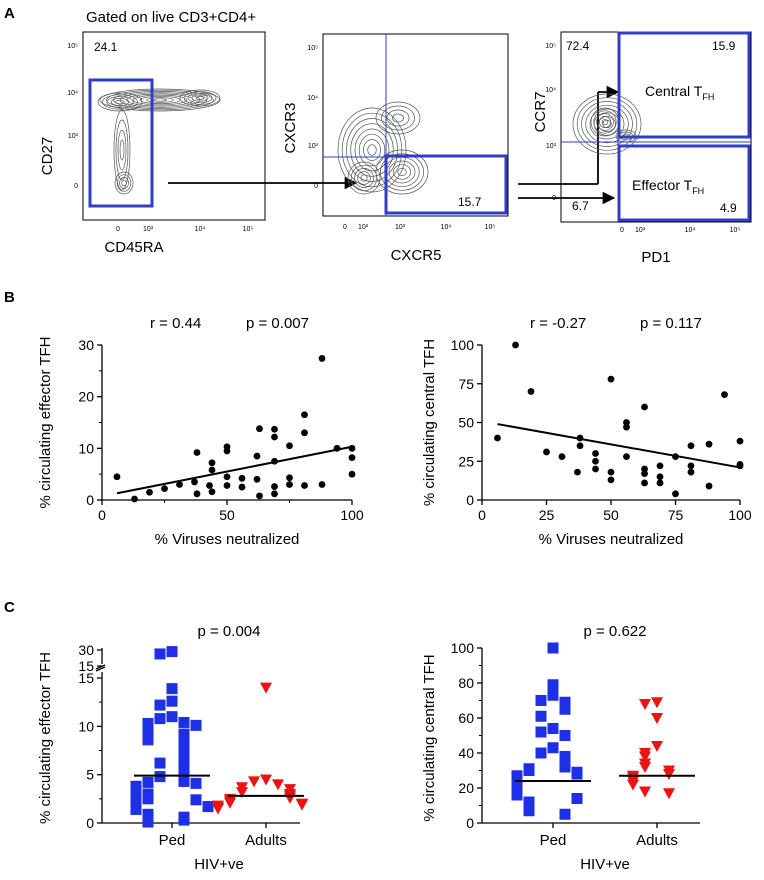 This screenshot has height=880, width=764. What do you see at coordinates (47, 156) in the screenshot?
I see `plot1-ylabel: CD27` at bounding box center [47, 156].